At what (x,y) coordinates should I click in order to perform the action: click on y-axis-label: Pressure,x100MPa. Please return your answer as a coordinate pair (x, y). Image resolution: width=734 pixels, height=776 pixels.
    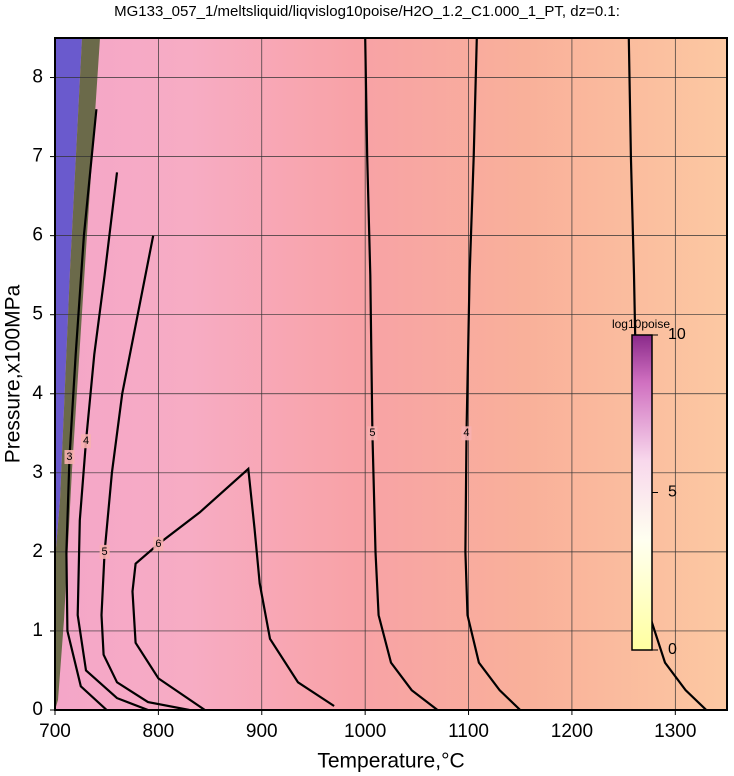
    Looking at the image, I should click on (13, 373).